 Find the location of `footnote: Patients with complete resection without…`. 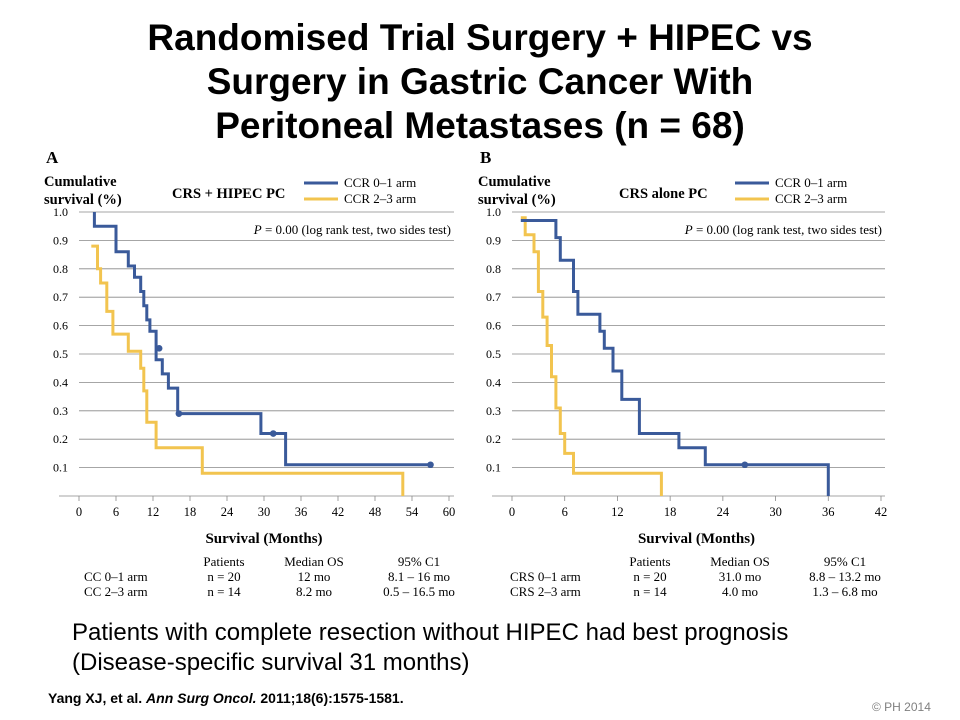

footnote: Patients with complete resection without… is located at coordinates (430, 648).